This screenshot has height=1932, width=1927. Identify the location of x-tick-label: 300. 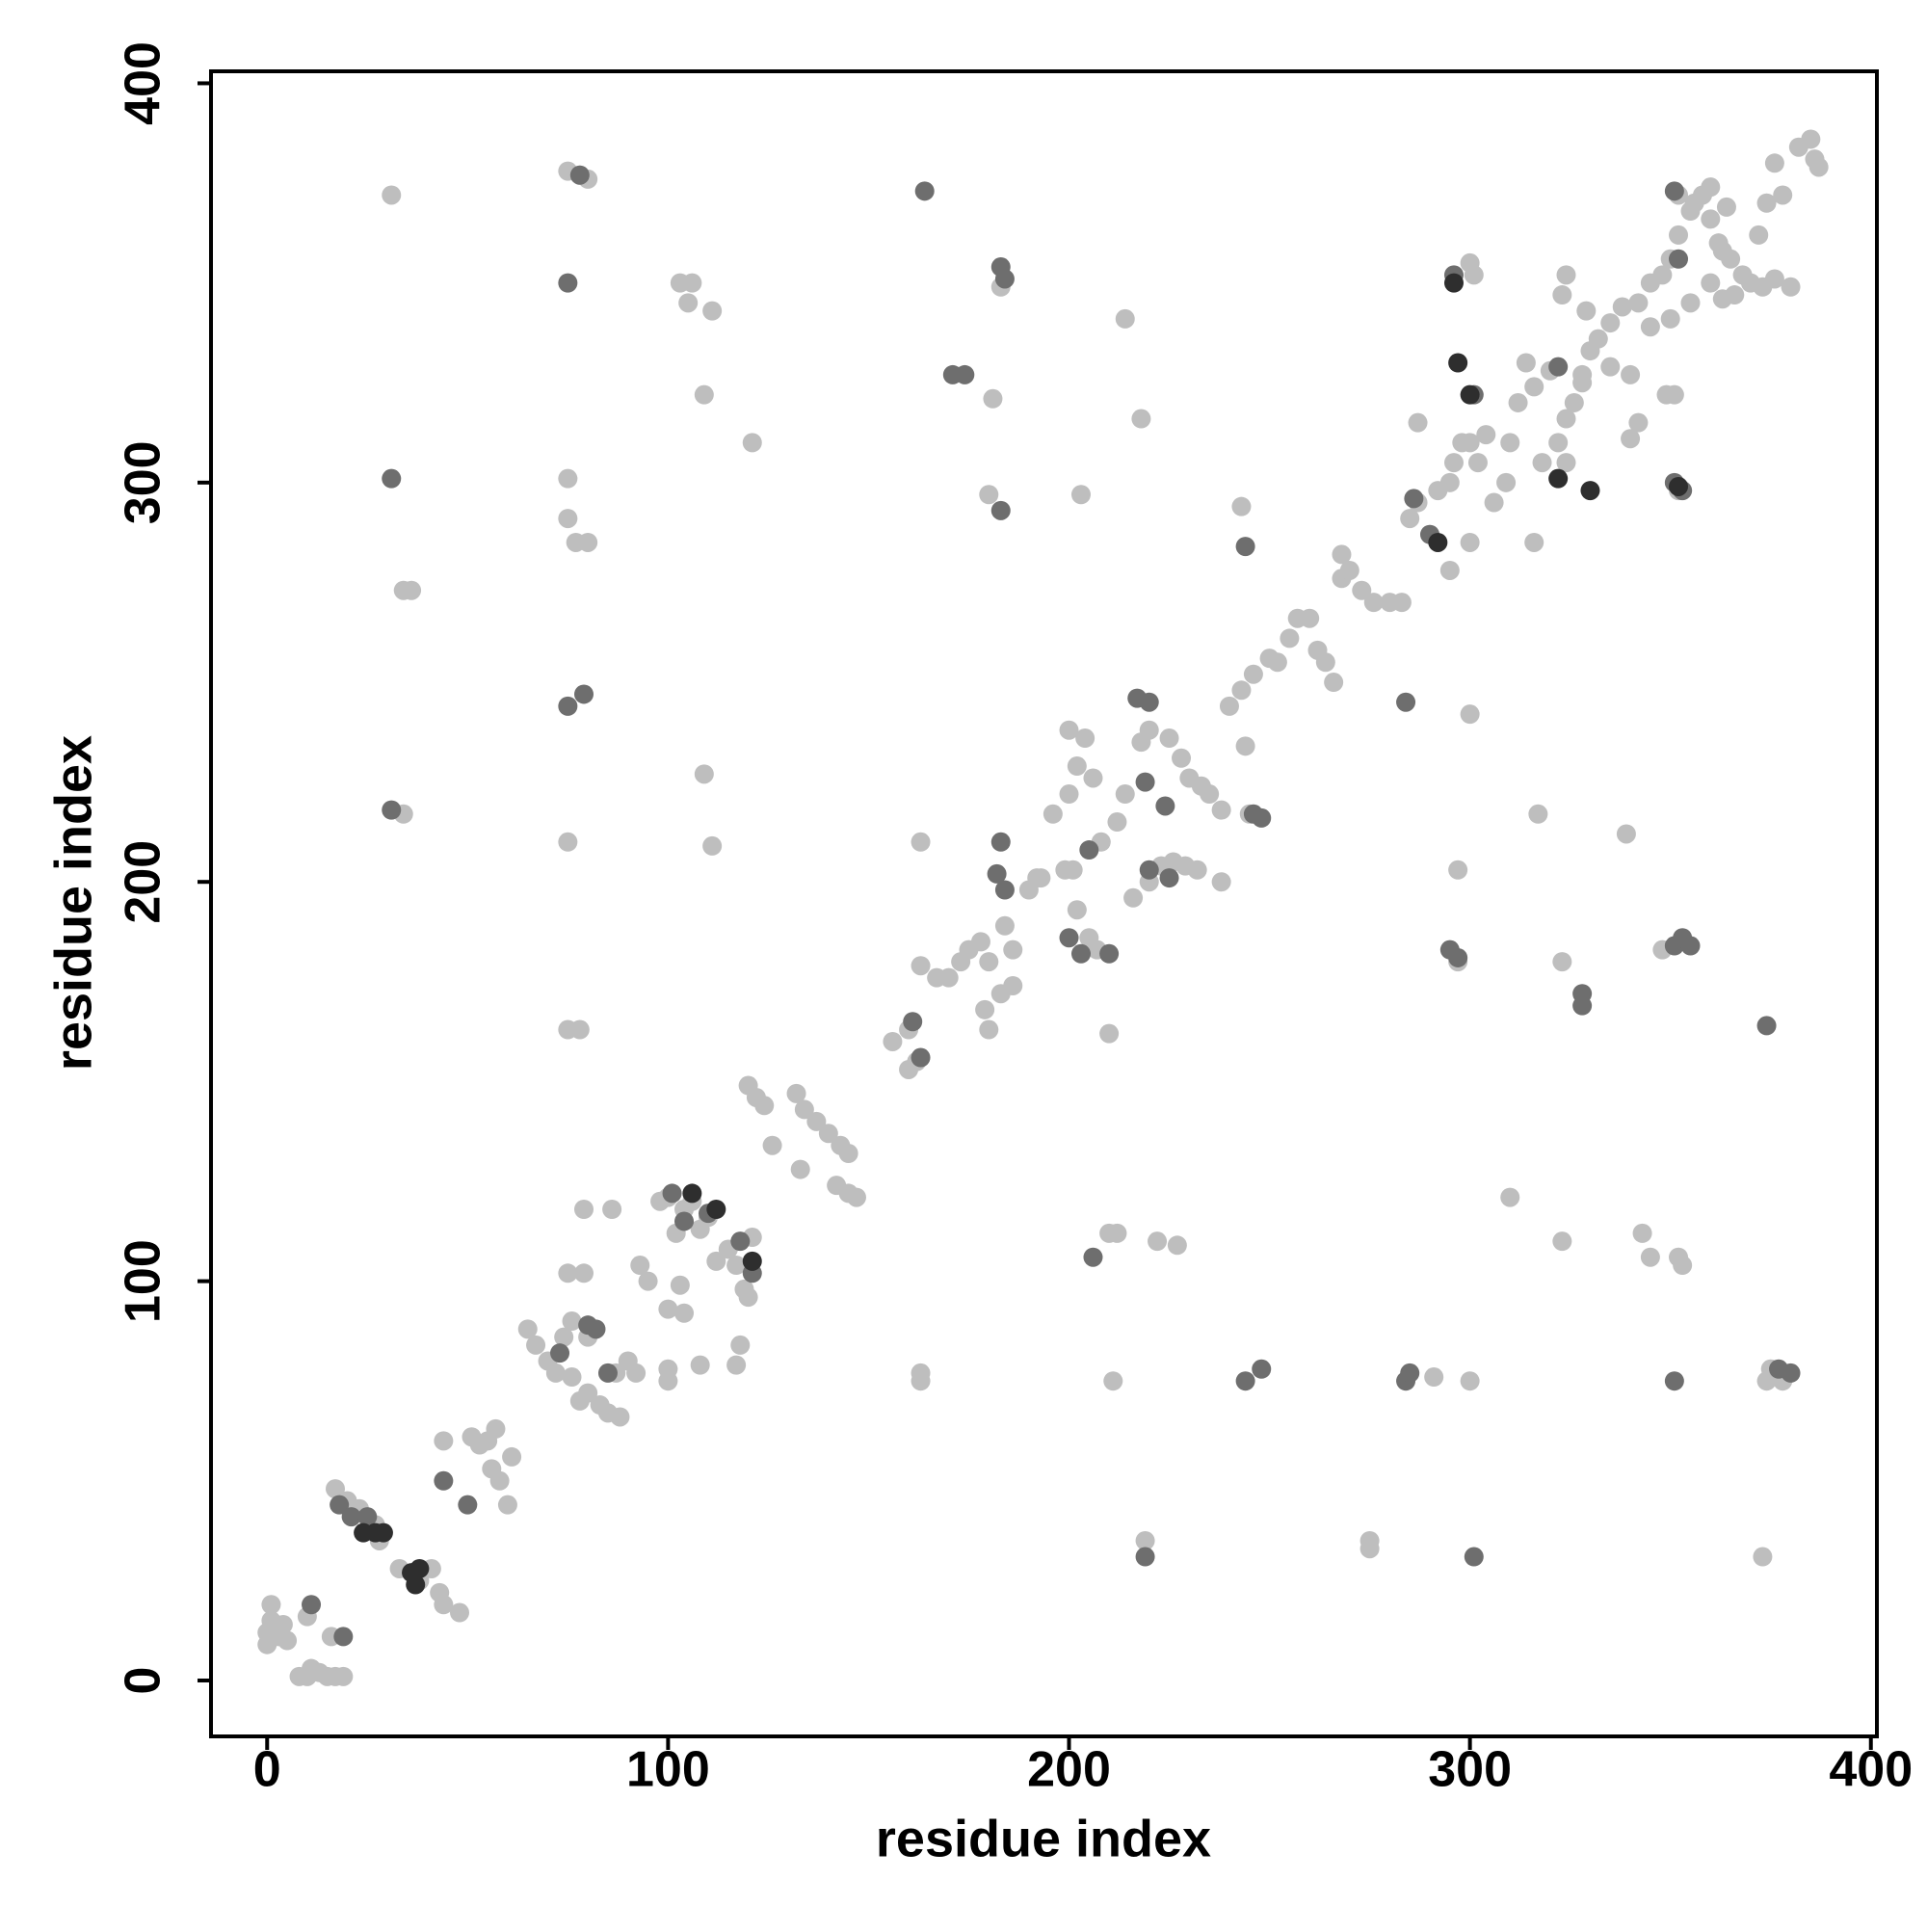
(1470, 1770).